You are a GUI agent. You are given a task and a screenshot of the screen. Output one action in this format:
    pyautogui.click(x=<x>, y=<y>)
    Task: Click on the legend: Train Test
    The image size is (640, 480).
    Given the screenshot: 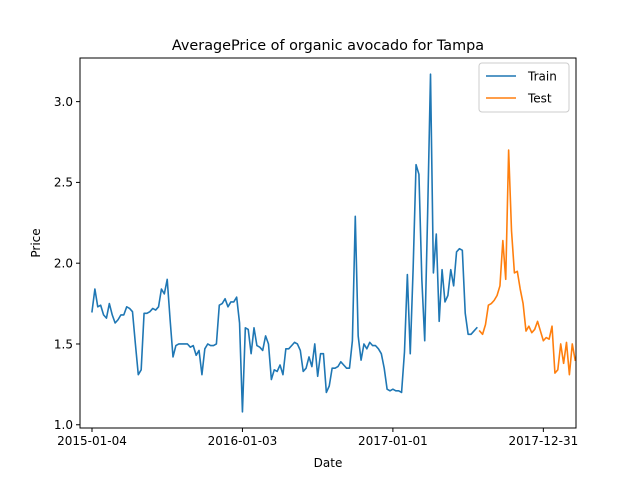 What is the action you would take?
    pyautogui.click(x=524, y=87)
    